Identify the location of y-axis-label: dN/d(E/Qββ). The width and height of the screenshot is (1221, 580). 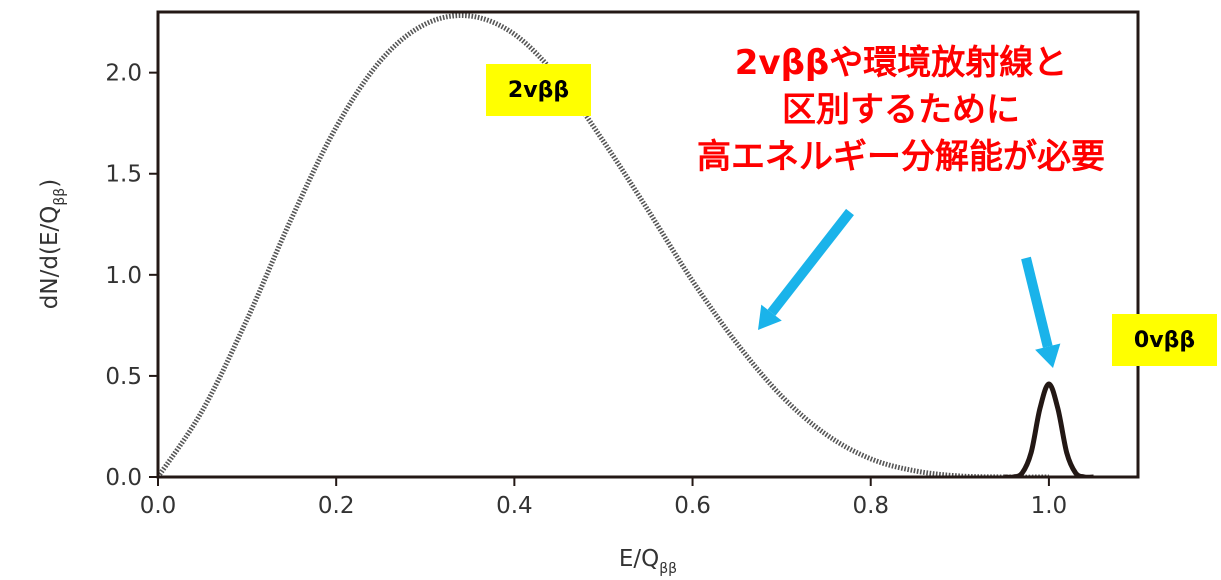
(52, 244).